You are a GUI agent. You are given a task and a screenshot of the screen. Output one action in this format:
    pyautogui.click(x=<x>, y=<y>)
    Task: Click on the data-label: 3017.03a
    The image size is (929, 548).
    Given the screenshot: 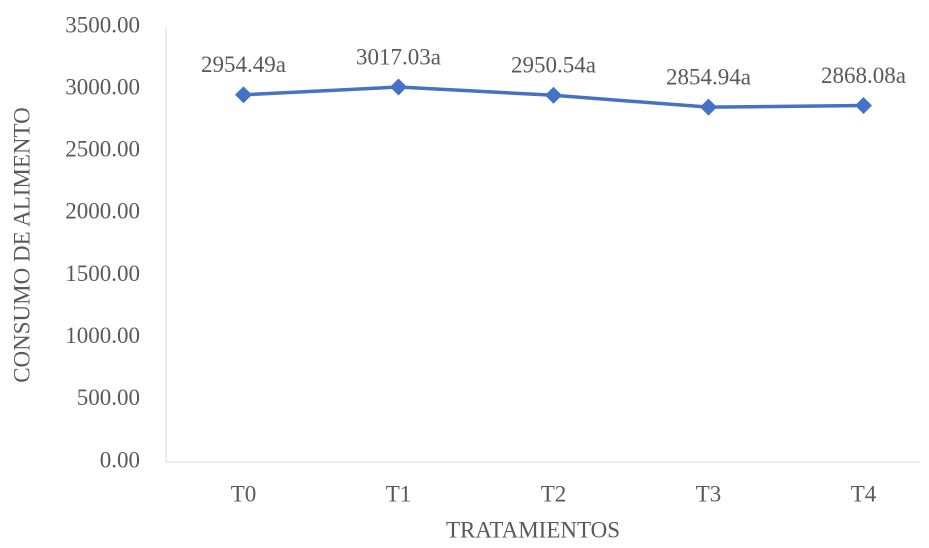 What is the action you would take?
    pyautogui.click(x=398, y=56)
    